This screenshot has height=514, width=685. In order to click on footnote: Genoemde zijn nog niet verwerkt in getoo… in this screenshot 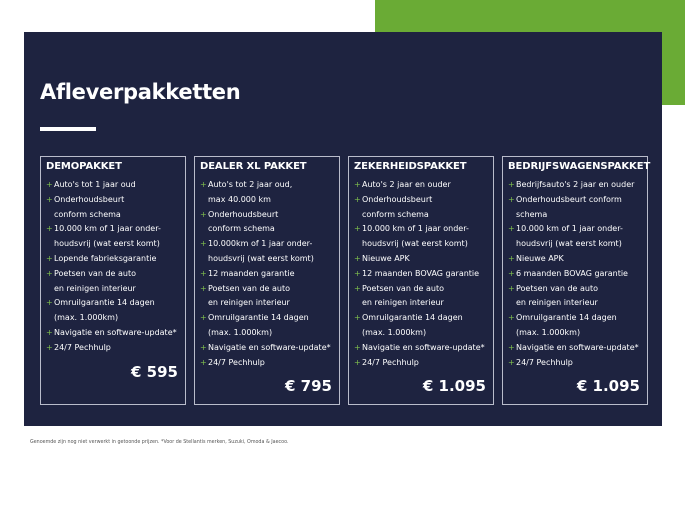, I will do `click(159, 442)`.